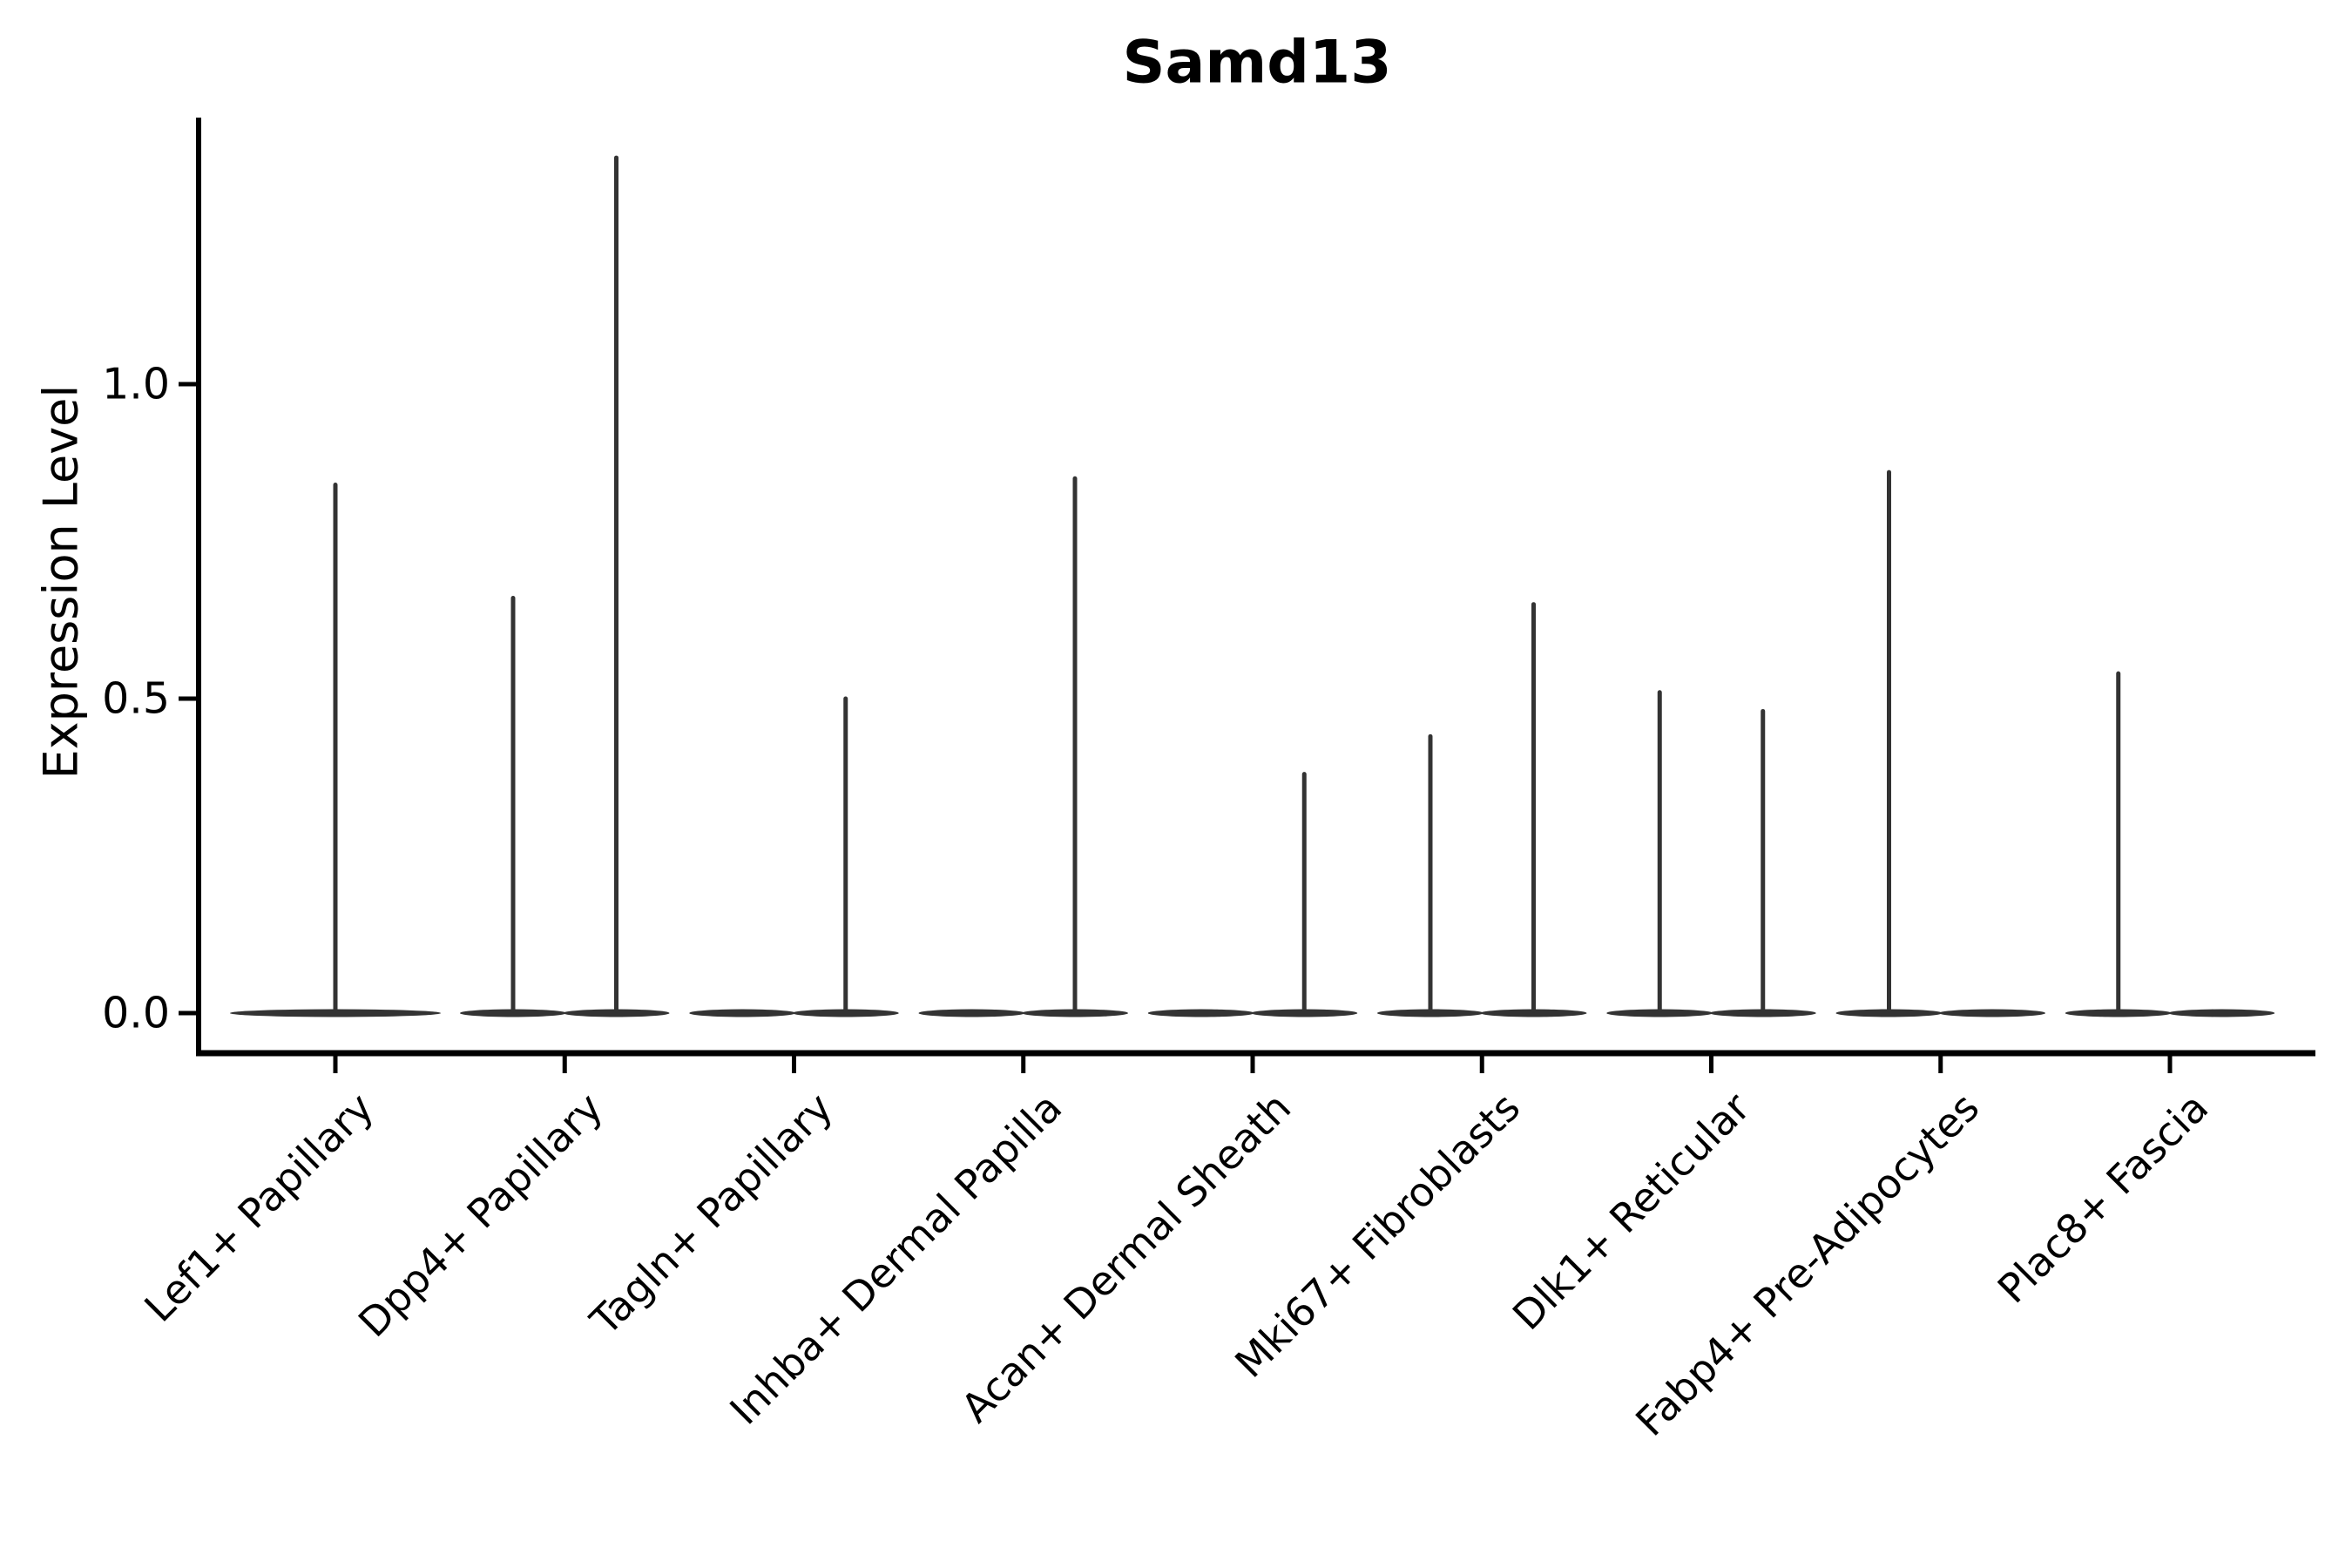 The height and width of the screenshot is (1568, 2352). I want to click on y-axis-label-text: Expression Level, so click(61, 582).